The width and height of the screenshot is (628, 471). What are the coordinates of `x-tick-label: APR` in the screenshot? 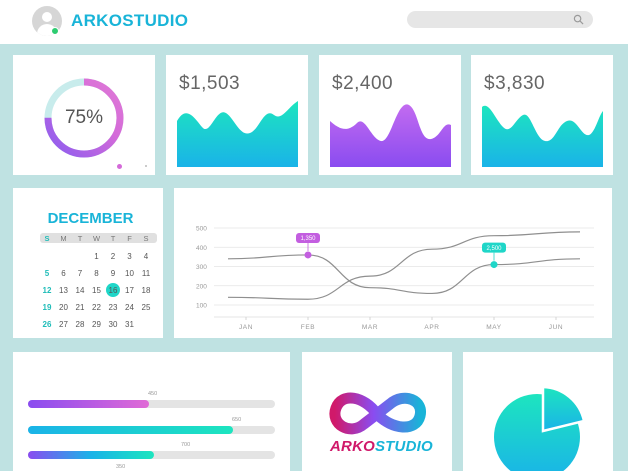 It's located at (431, 327).